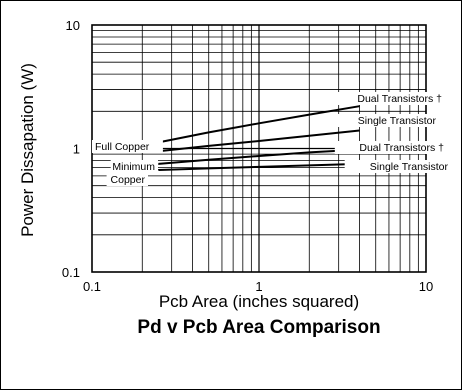 This screenshot has height=390, width=462. I want to click on y-tick-label: 1, so click(76, 149).